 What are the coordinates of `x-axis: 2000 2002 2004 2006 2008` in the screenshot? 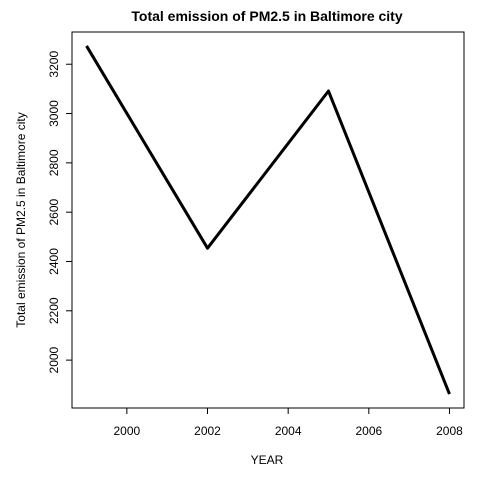 It's located at (288, 423).